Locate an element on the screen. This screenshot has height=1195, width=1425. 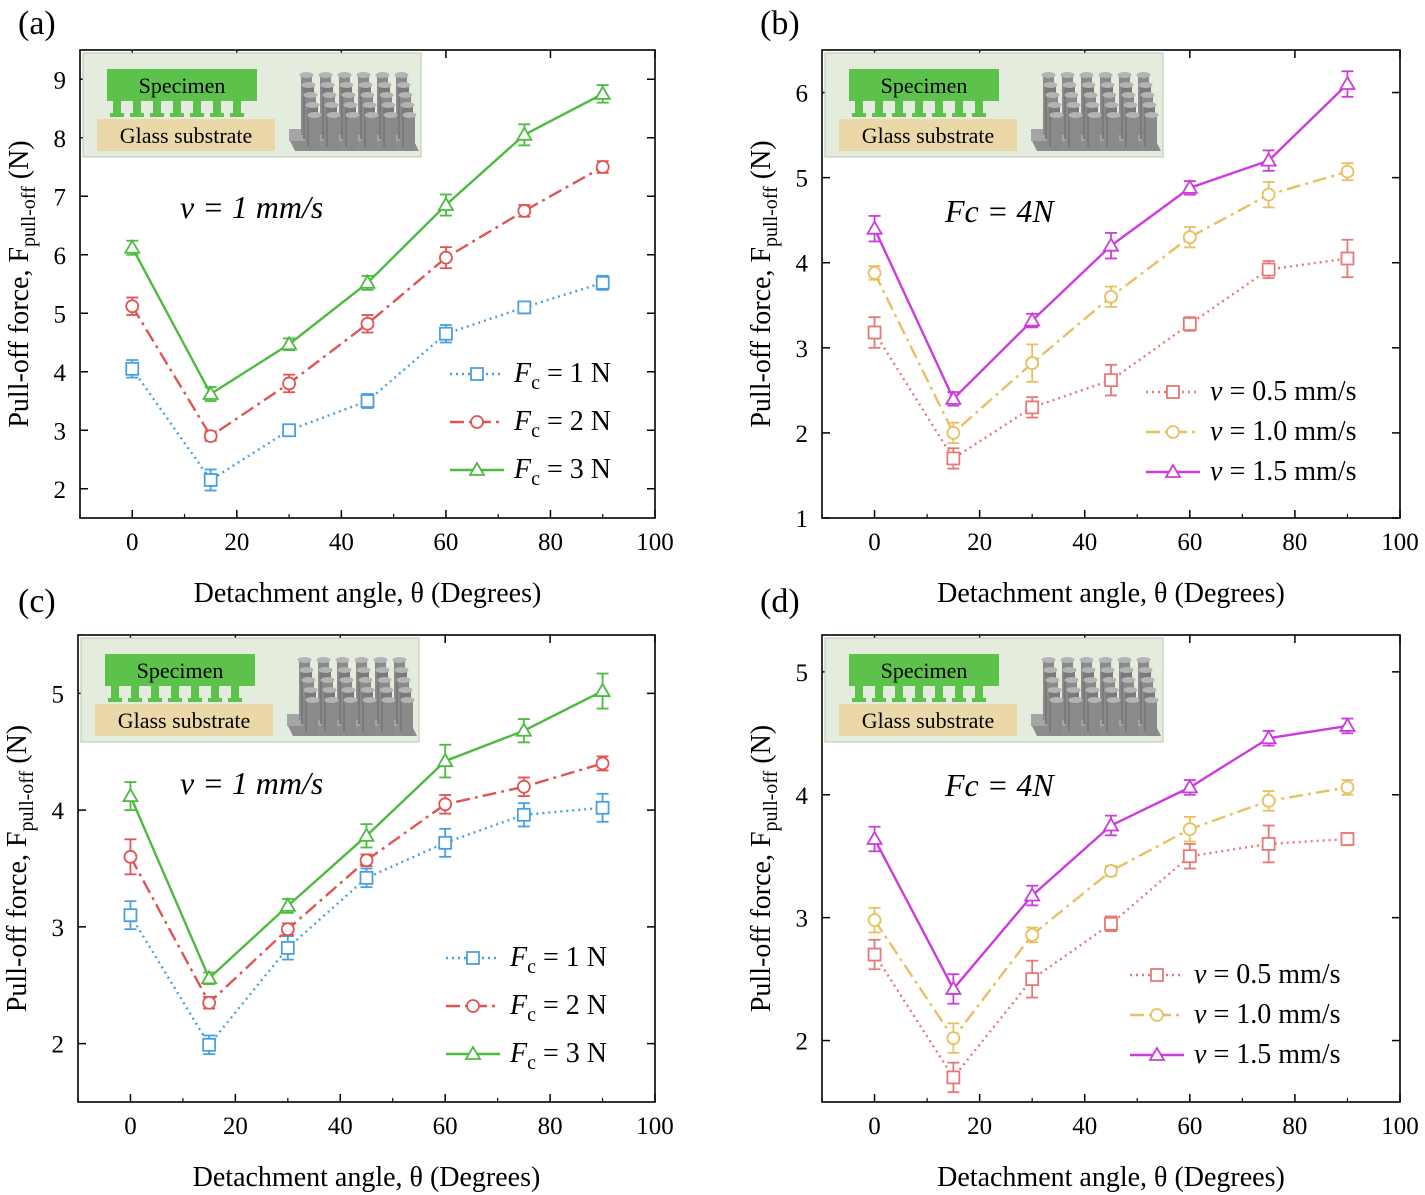
legend-label-value: = 3 N is located at coordinates (571, 1053).